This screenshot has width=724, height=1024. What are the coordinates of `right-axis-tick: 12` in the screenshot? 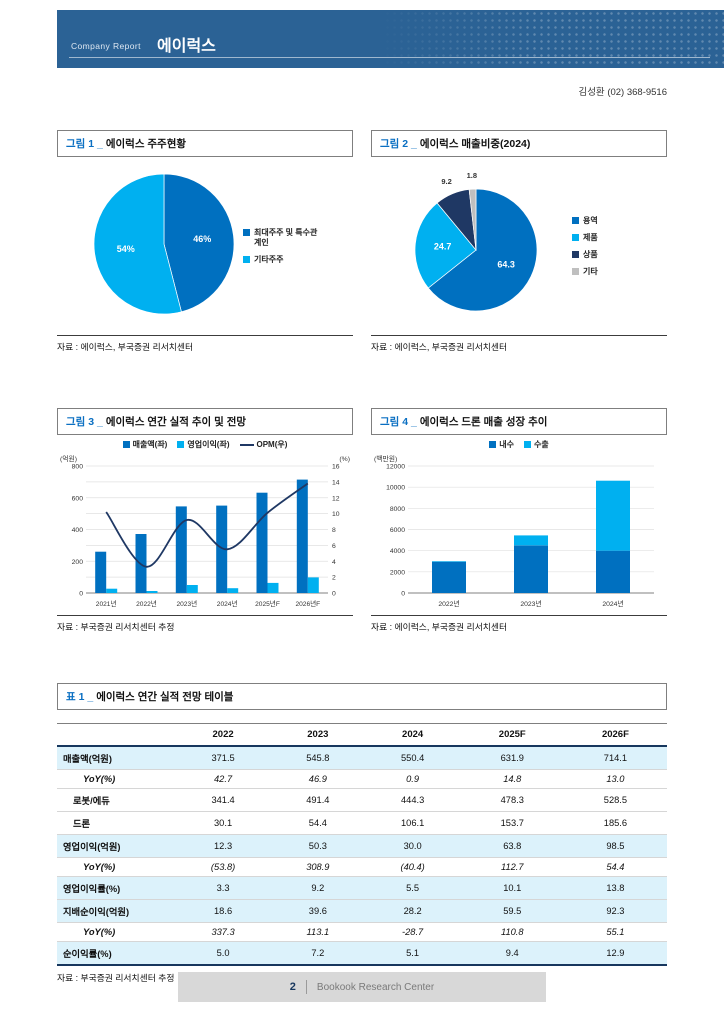 It's located at (336, 498).